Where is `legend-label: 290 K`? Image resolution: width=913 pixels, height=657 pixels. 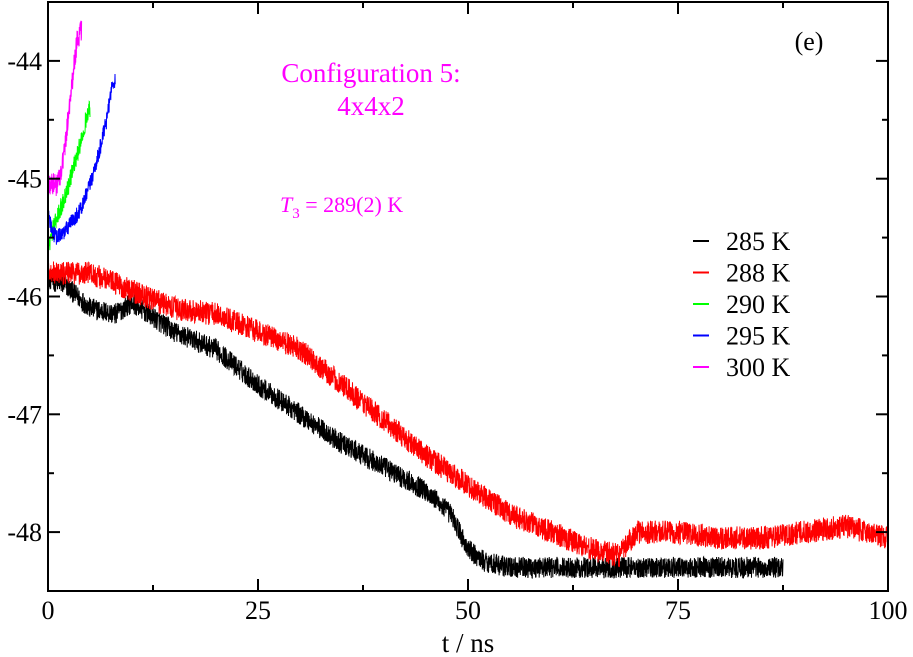 legend-label: 290 K is located at coordinates (758, 304).